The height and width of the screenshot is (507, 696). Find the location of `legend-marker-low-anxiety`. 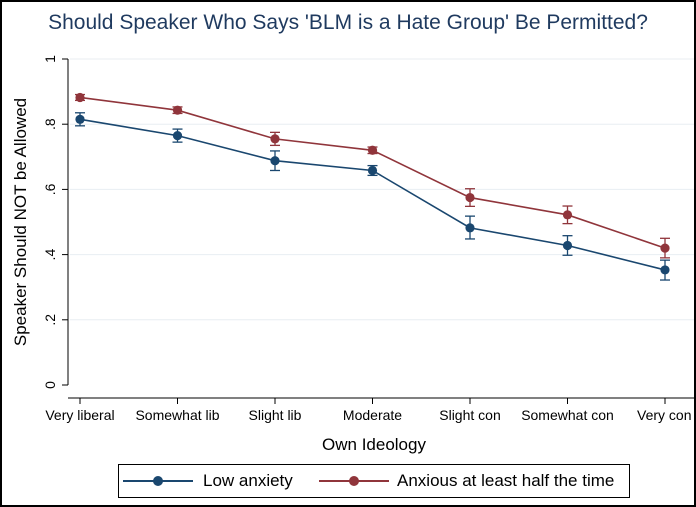

legend-marker-low-anxiety is located at coordinates (158, 481).